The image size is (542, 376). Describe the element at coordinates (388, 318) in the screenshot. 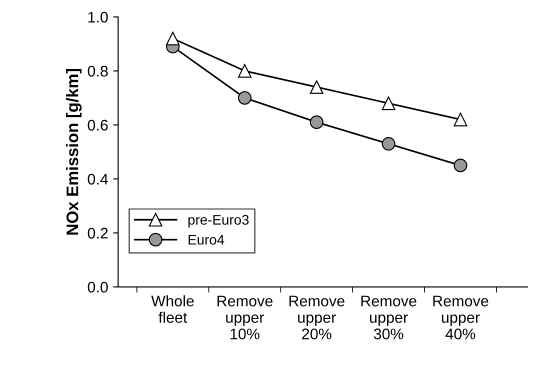

I see `x-tick-label: Remove upper 30%` at that location.